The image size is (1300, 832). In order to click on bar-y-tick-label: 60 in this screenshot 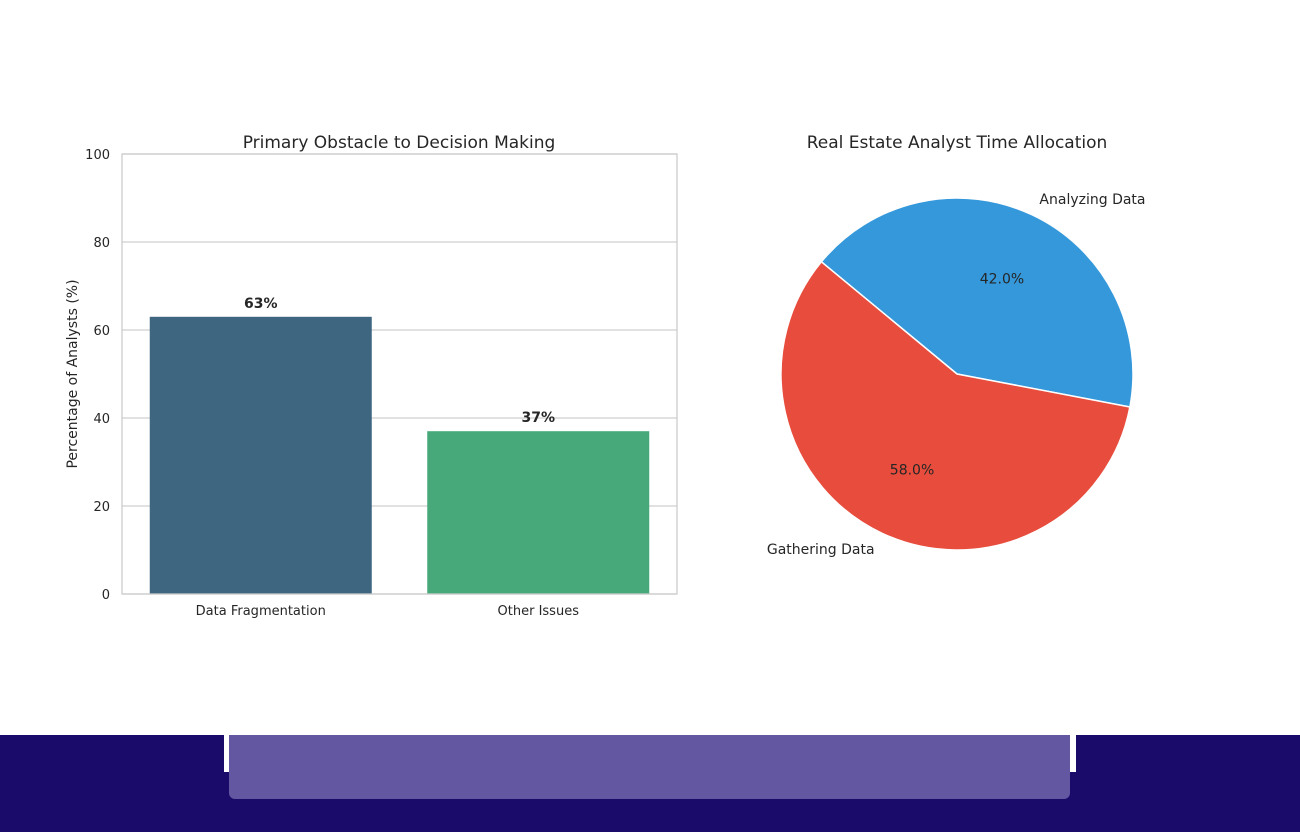, I will do `click(101, 331)`.